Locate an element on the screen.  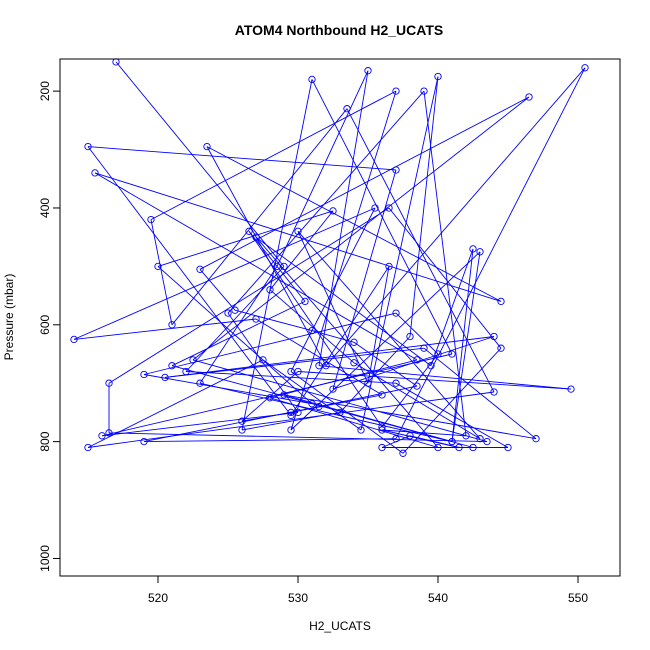
x-axis-label: H2_UCATS is located at coordinates (340, 626).